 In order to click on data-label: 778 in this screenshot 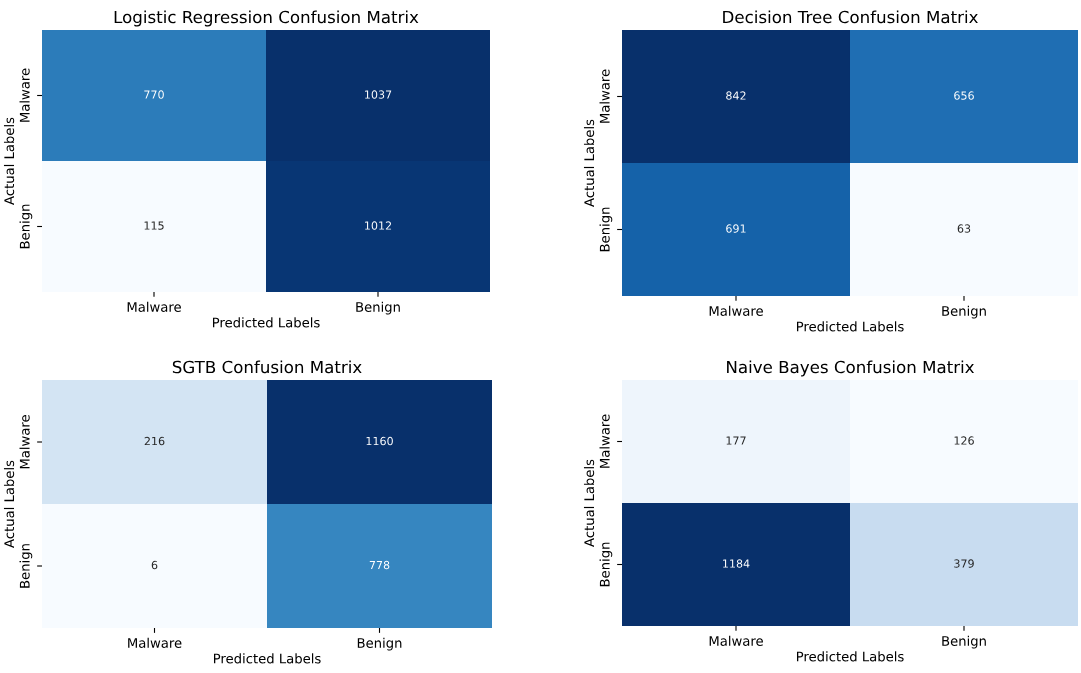, I will do `click(379, 565)`.